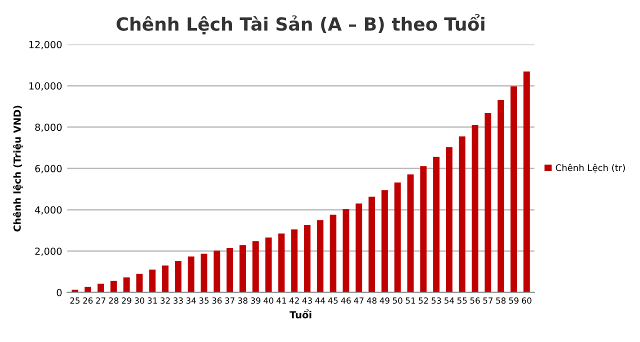  Describe the element at coordinates (294, 300) in the screenshot. I see `x-tick-label: 42` at that location.